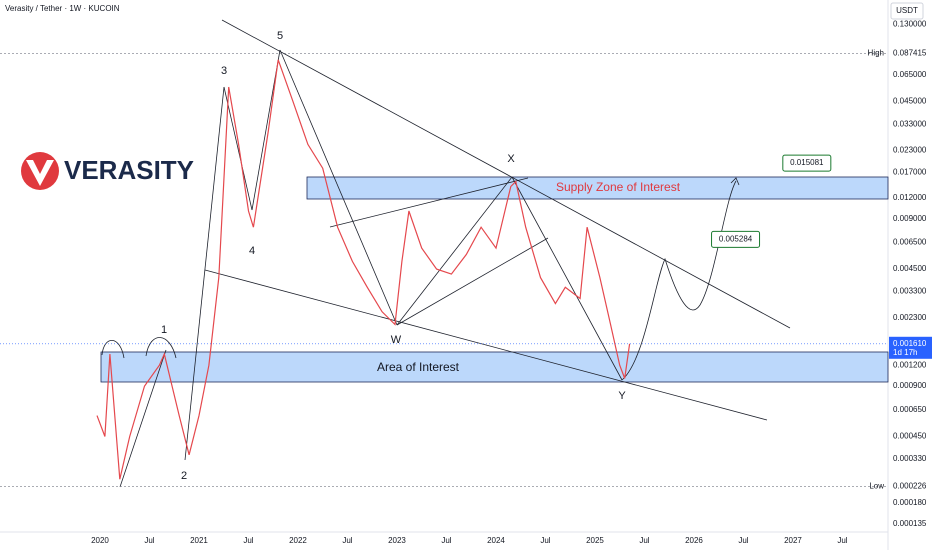 Image resolution: width=932 pixels, height=550 pixels. What do you see at coordinates (397, 540) in the screenshot?
I see `x-tick-label: 2023` at bounding box center [397, 540].